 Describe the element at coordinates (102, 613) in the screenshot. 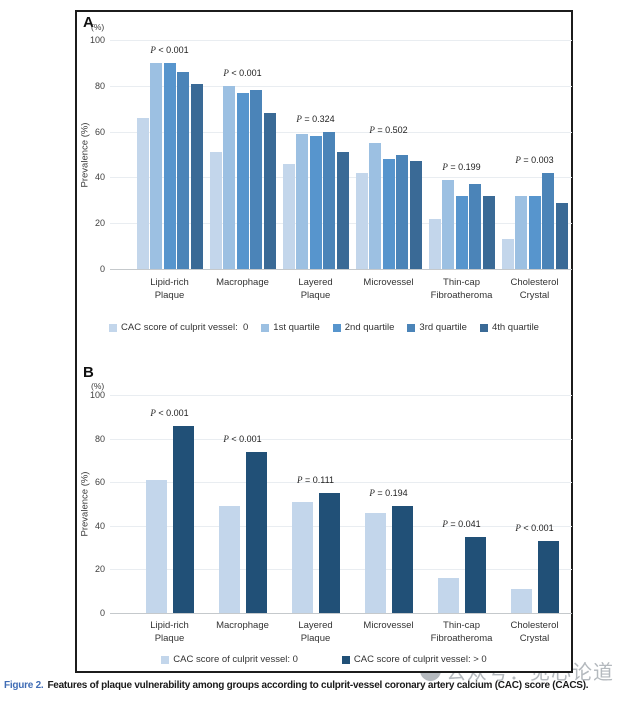

I see `y-tick-label: 0` at that location.